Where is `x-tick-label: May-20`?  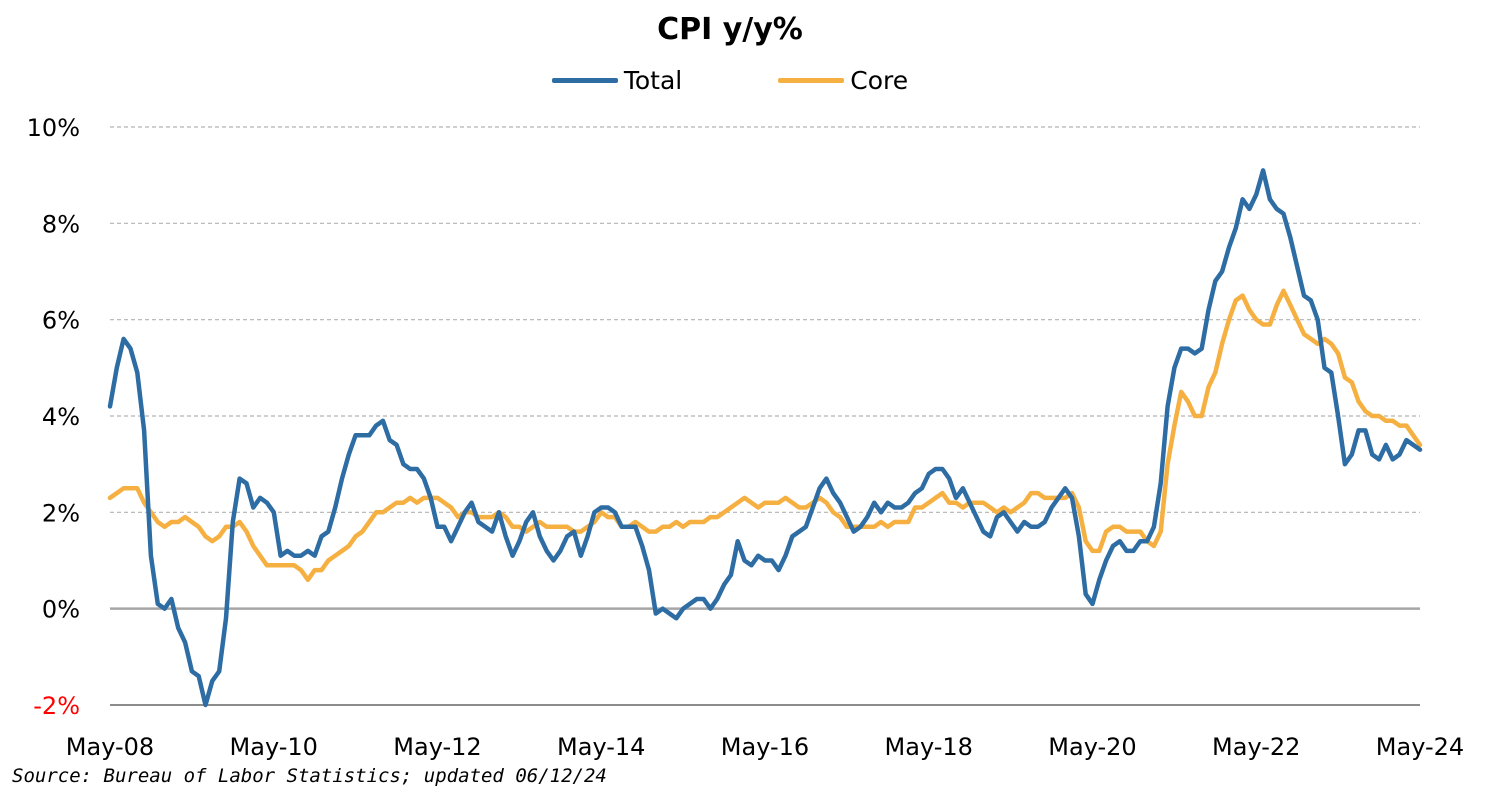 x-tick-label: May-20 is located at coordinates (1092, 747).